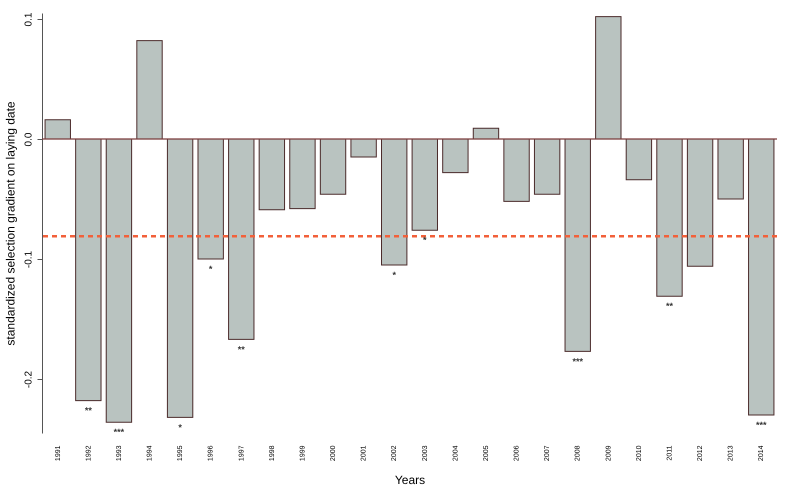 The height and width of the screenshot is (501, 790). I want to click on y-tick-label: 0.0, so click(29, 139).